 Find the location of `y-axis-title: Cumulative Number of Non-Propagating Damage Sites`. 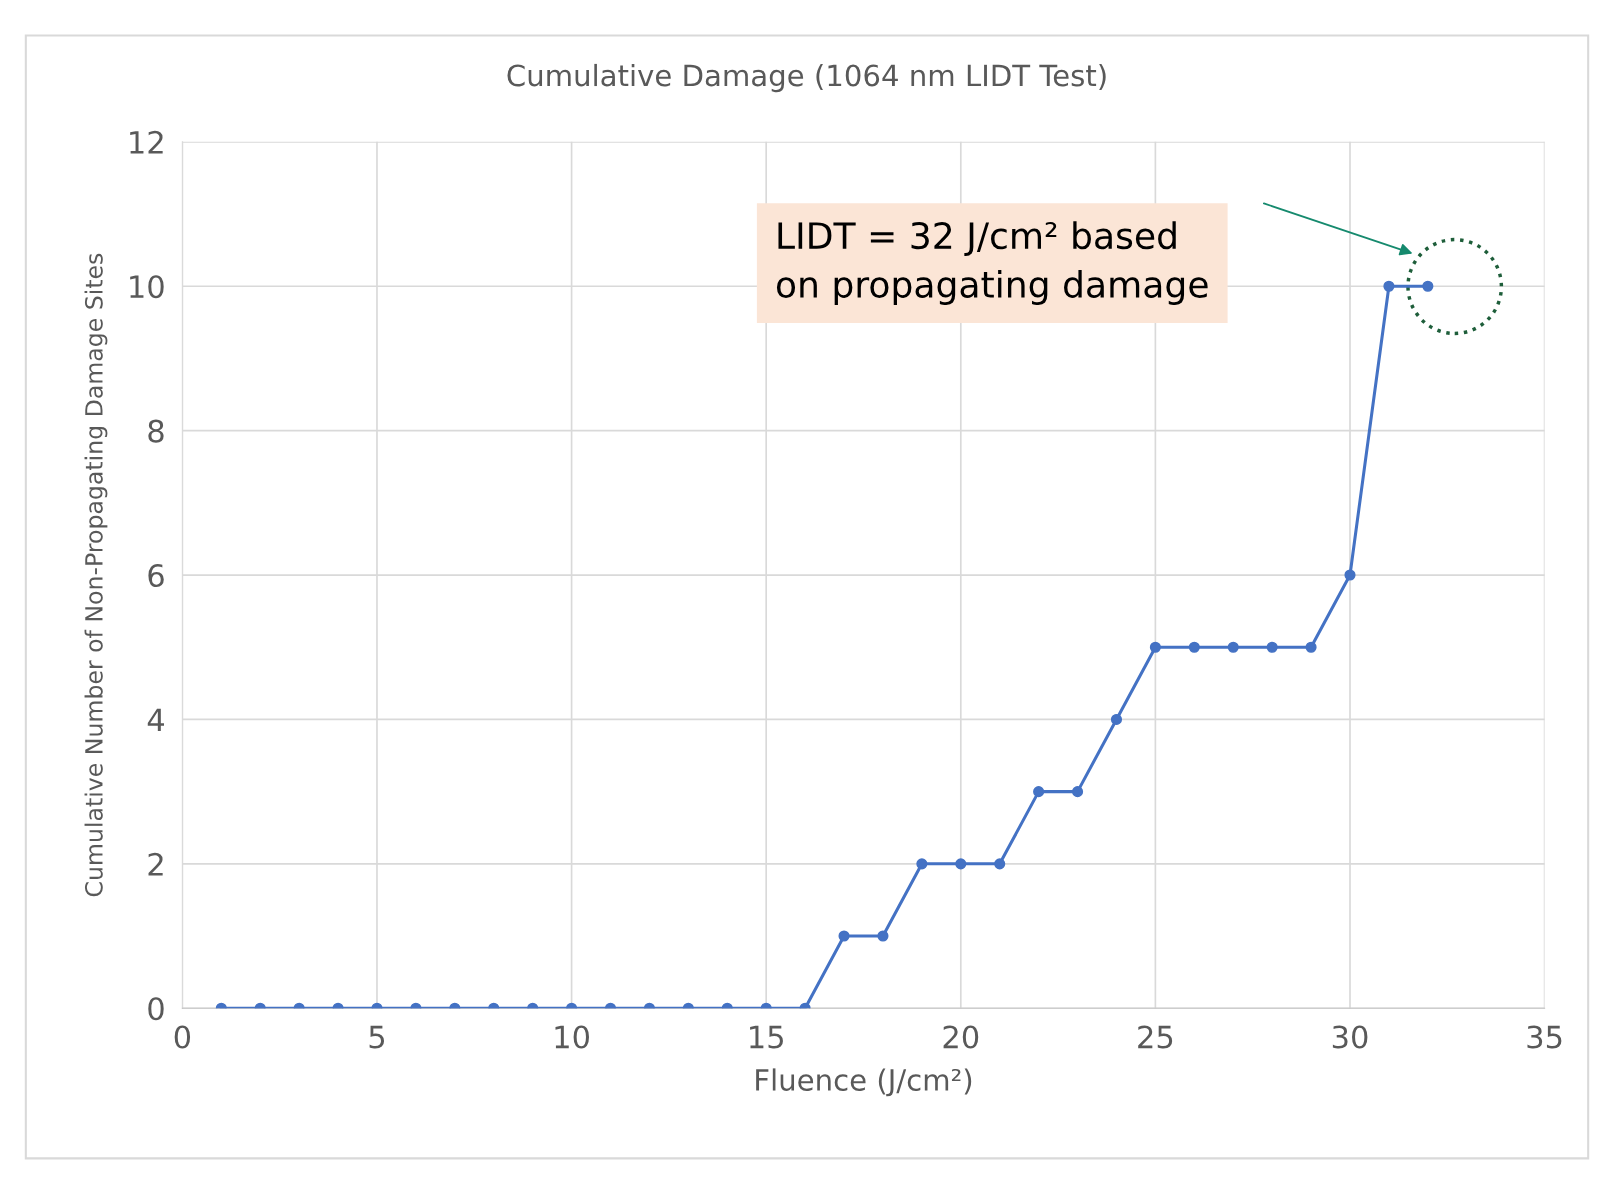

y-axis-title: Cumulative Number of Non-Propagating Damage Sites is located at coordinates (96, 575).